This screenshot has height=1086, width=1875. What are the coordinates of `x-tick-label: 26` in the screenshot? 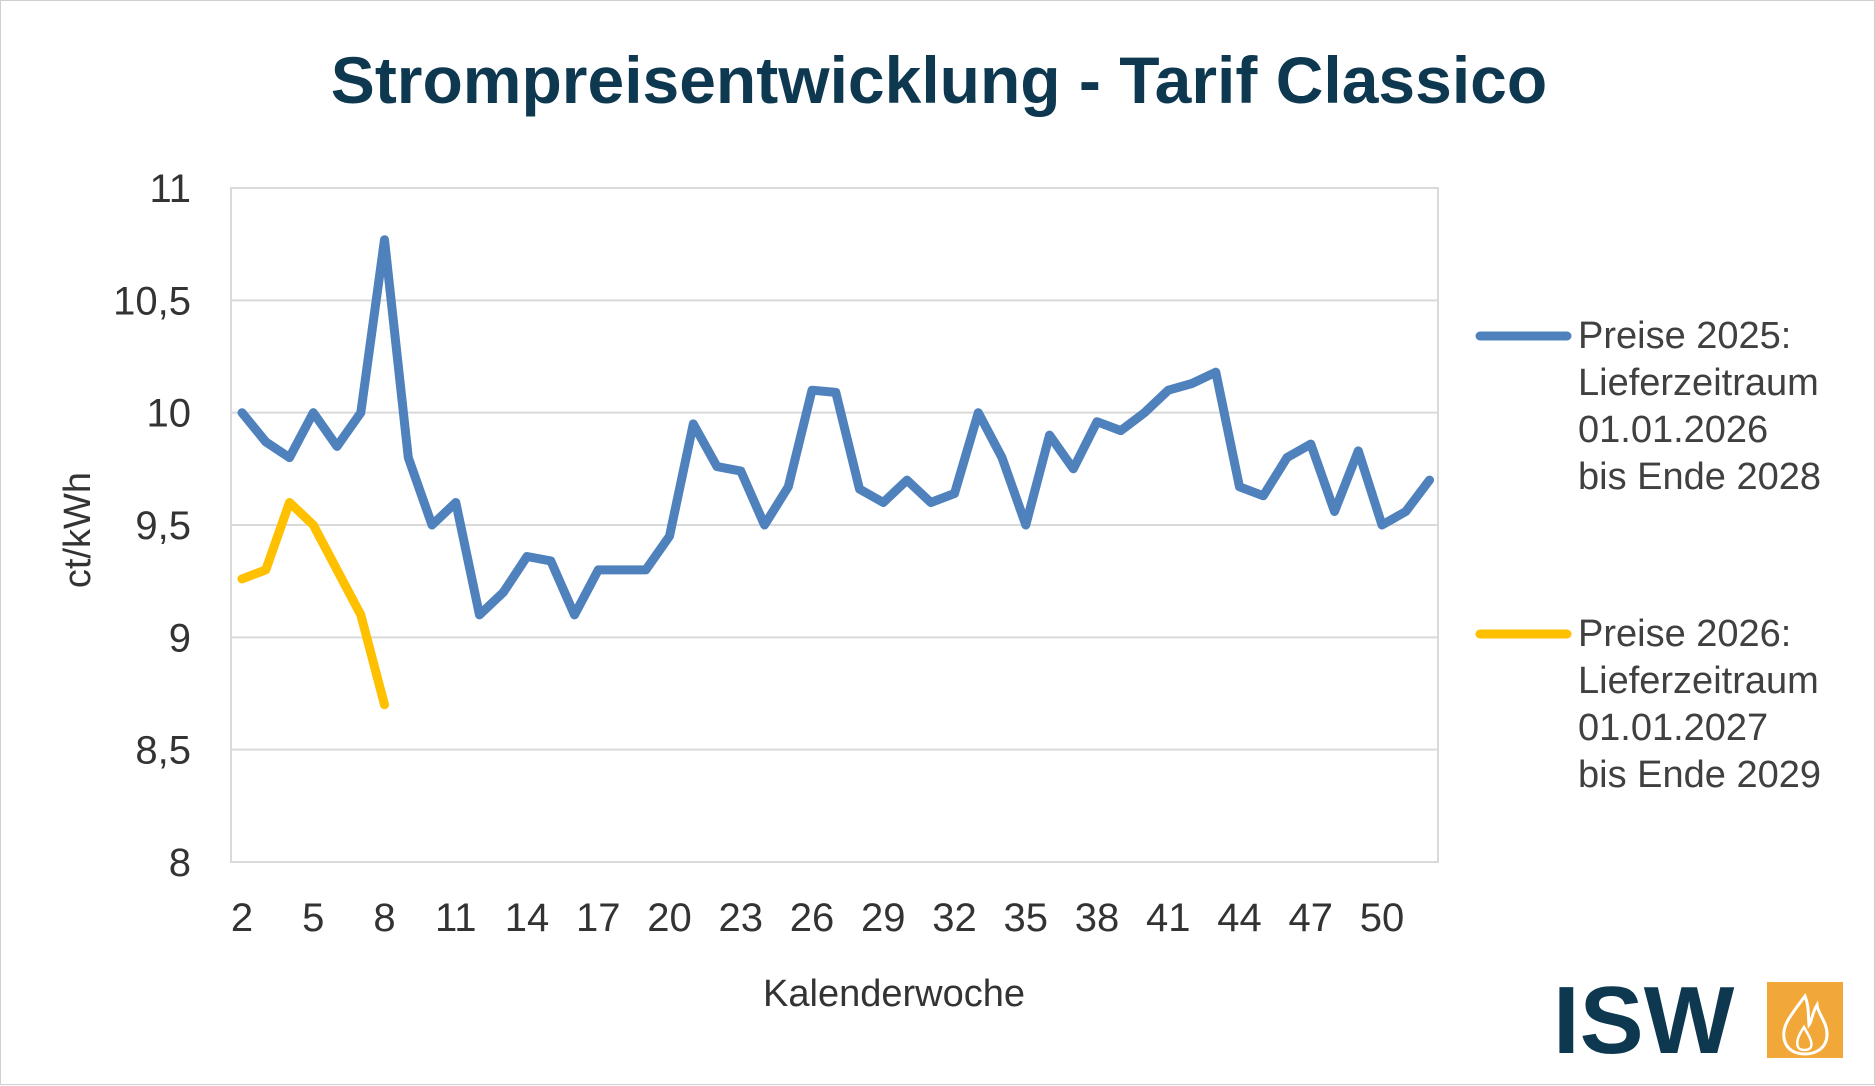 It's located at (812, 918).